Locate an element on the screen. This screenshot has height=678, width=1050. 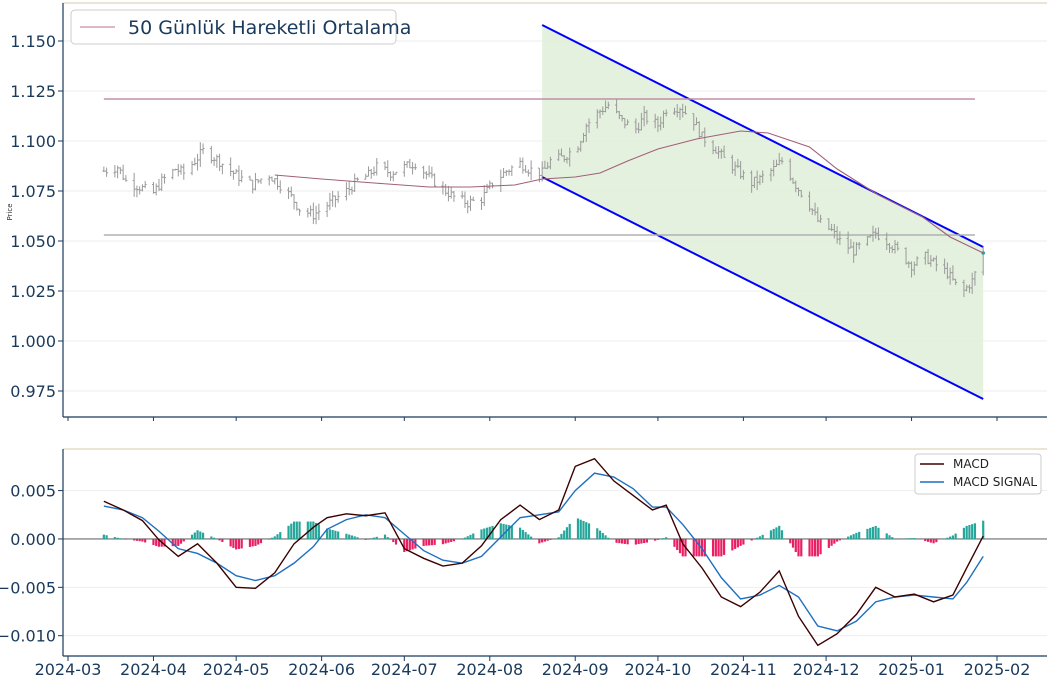
signal-legend-label: MACD SIGNAL is located at coordinates (995, 482).